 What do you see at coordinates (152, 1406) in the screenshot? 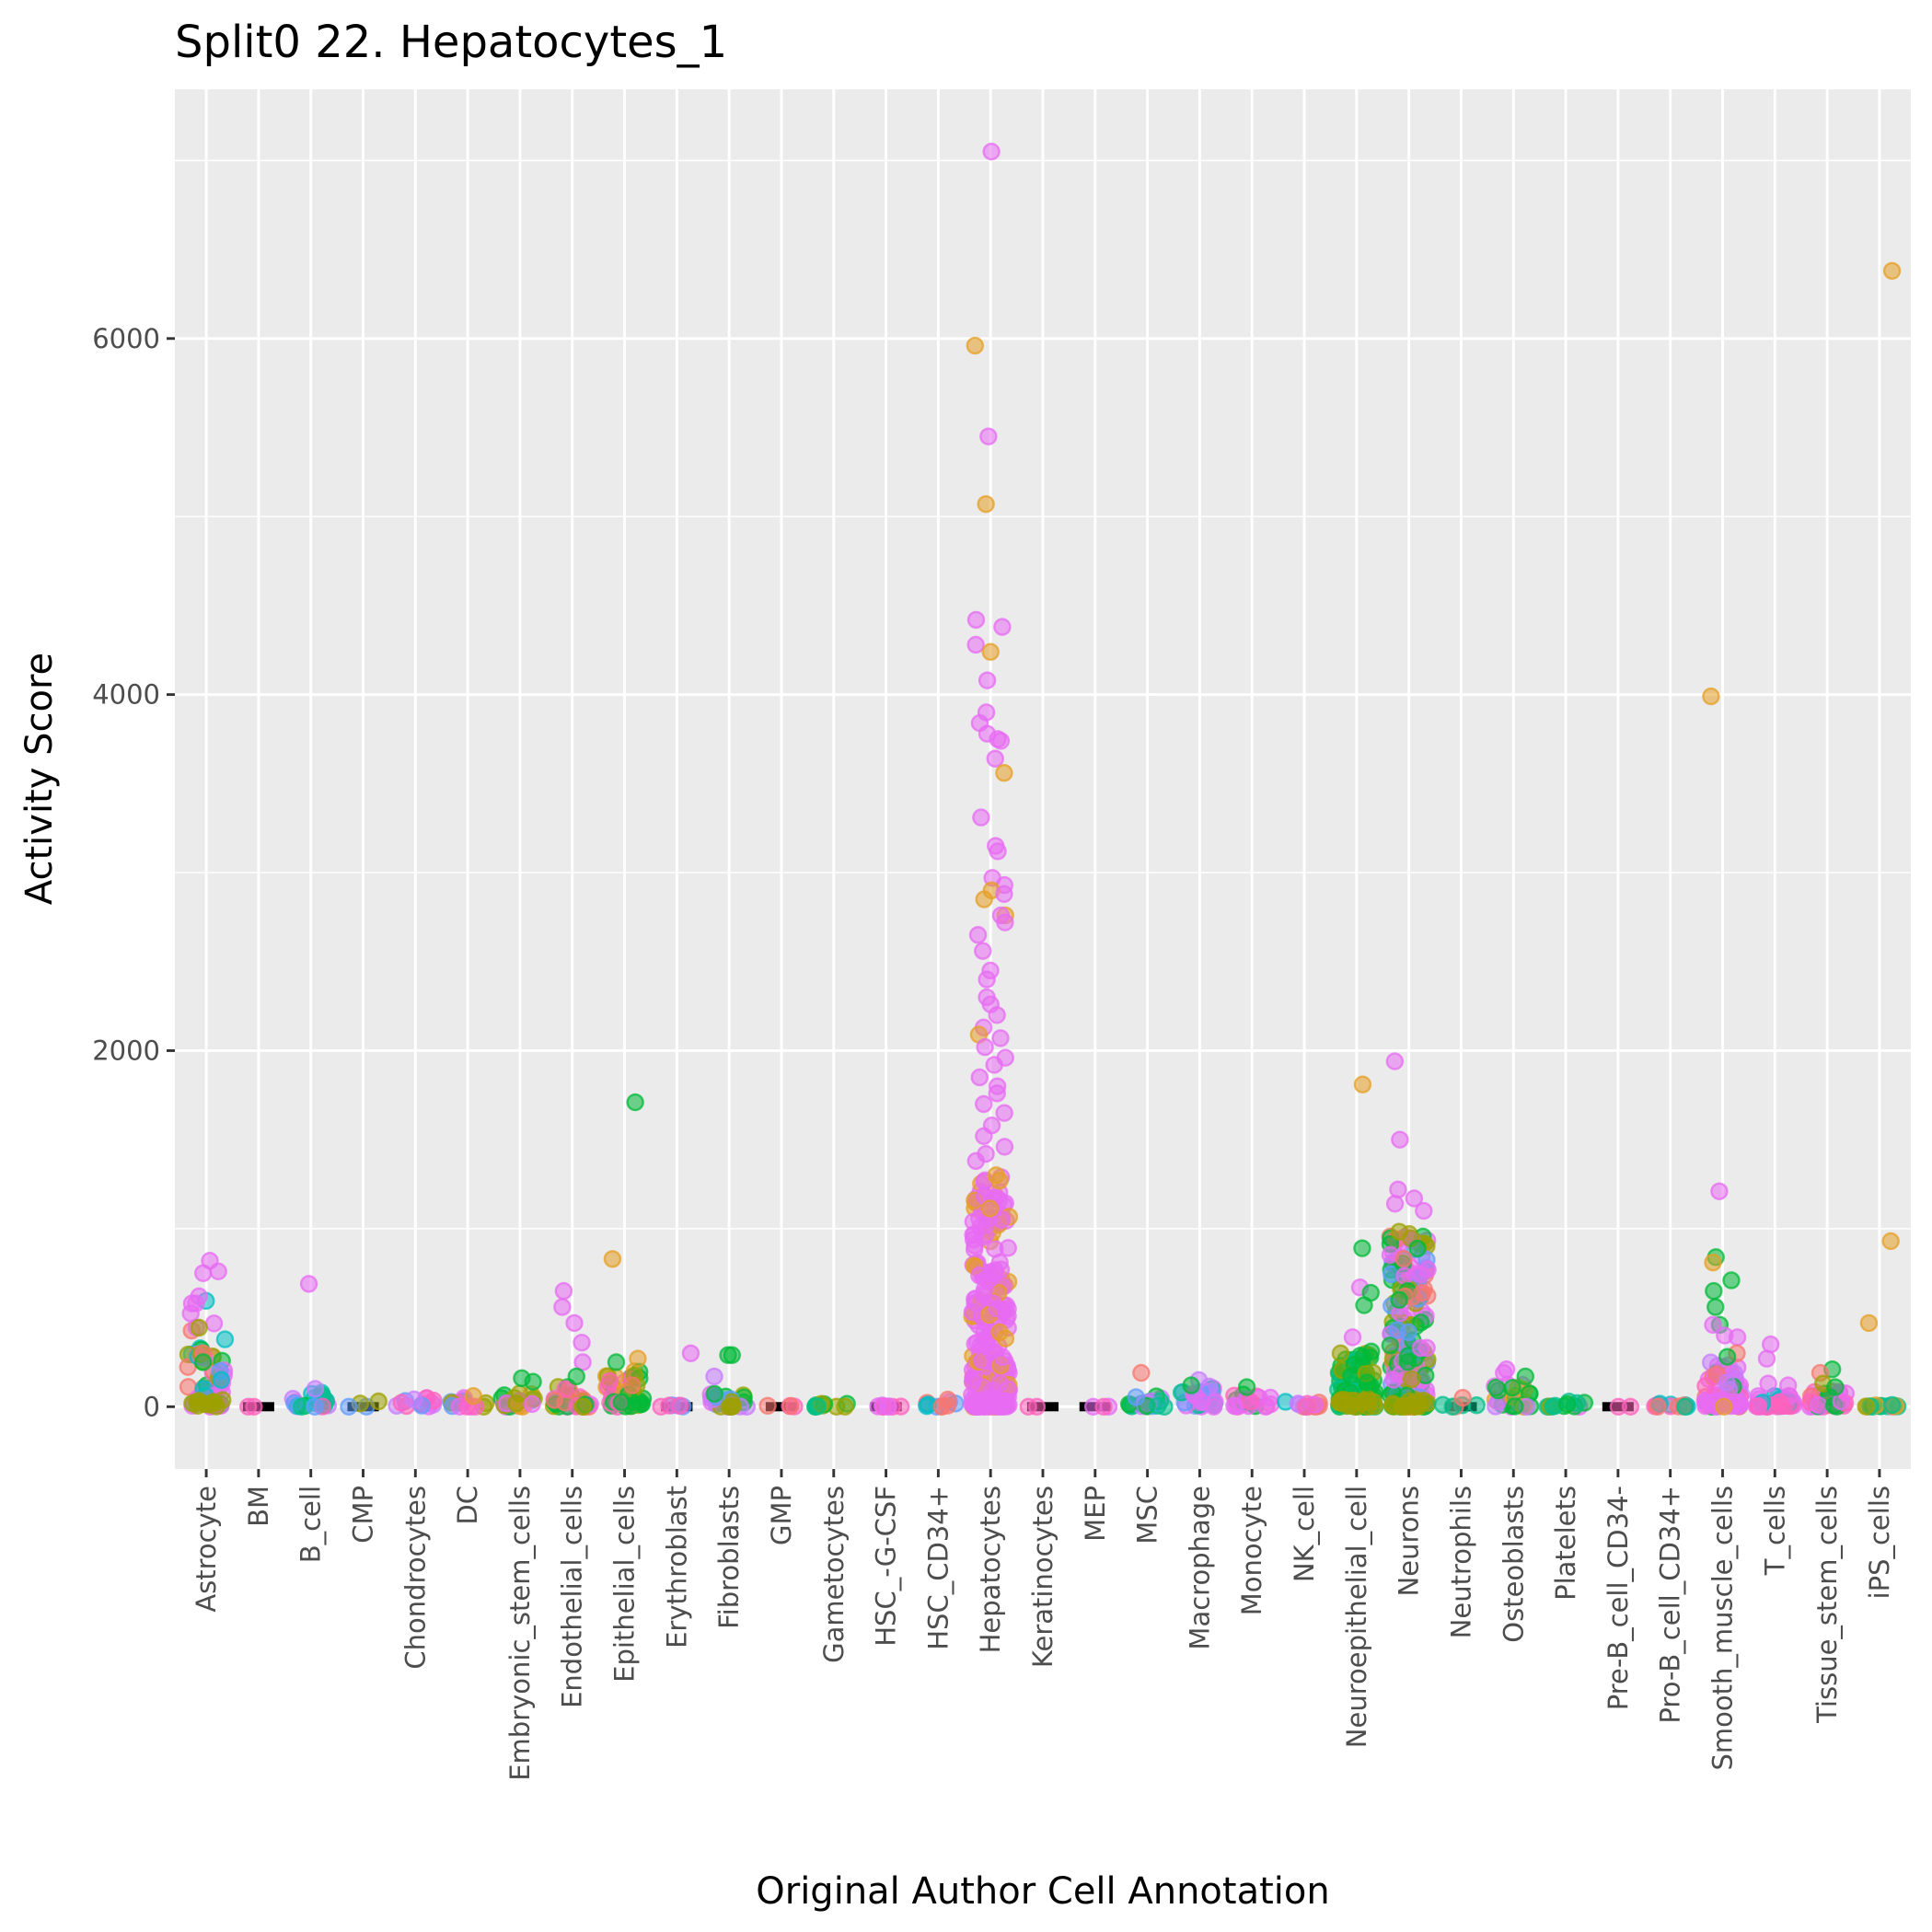
I see `y-tick-label: 0` at bounding box center [152, 1406].